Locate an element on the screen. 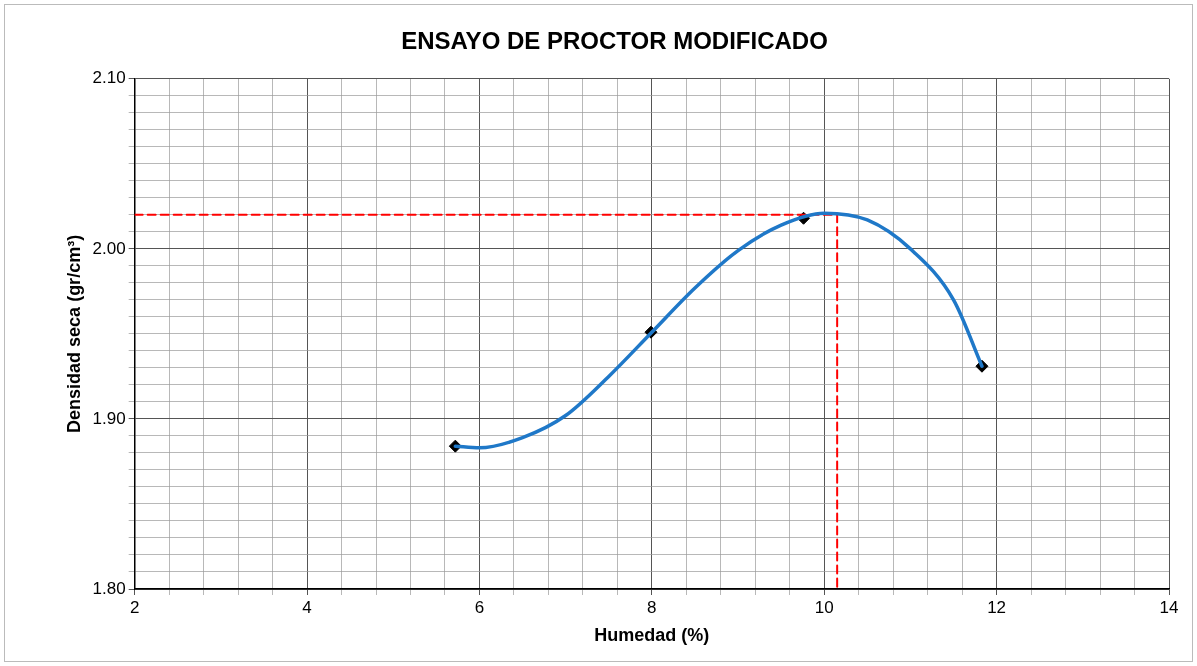  x-tick-label: 2 is located at coordinates (134, 607).